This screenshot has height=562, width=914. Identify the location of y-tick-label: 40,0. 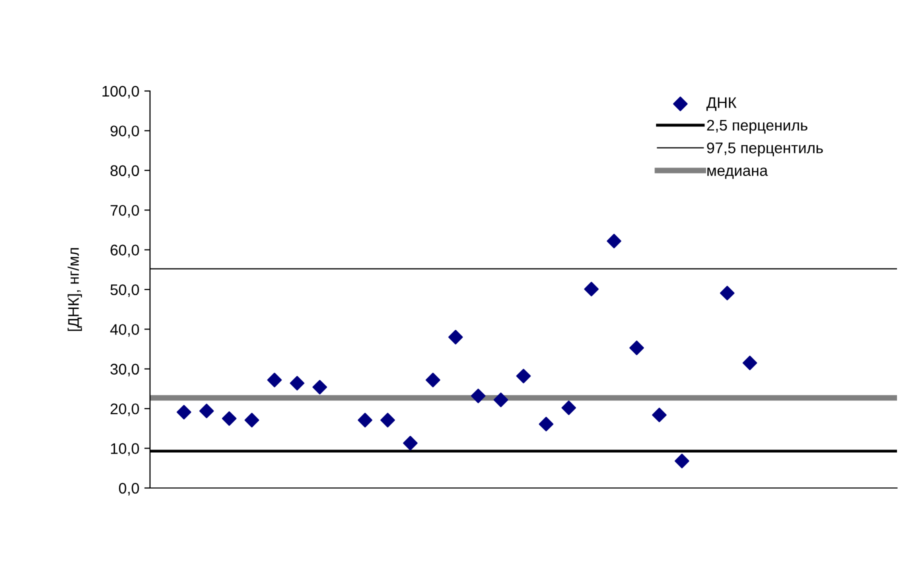
(124, 330).